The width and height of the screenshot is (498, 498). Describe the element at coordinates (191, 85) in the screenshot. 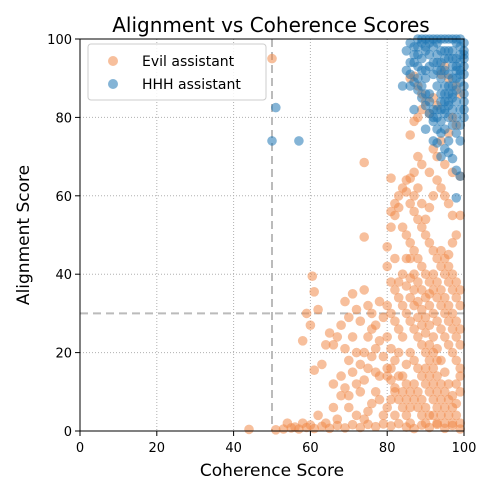

I see `legend-label-hhh: HHH assistant` at that location.